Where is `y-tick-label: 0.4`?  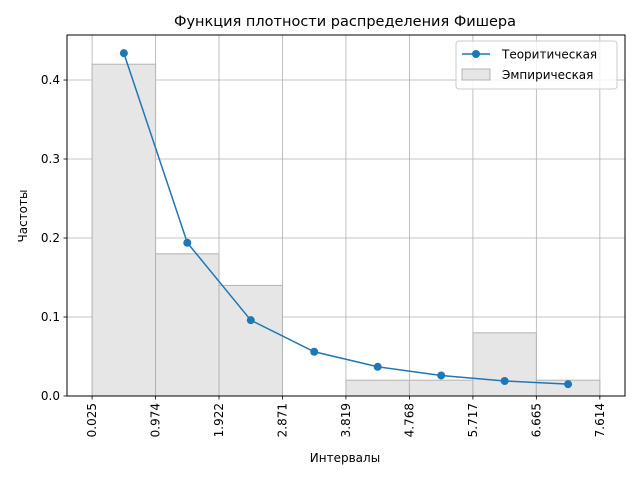 y-tick-label: 0.4 is located at coordinates (50, 80).